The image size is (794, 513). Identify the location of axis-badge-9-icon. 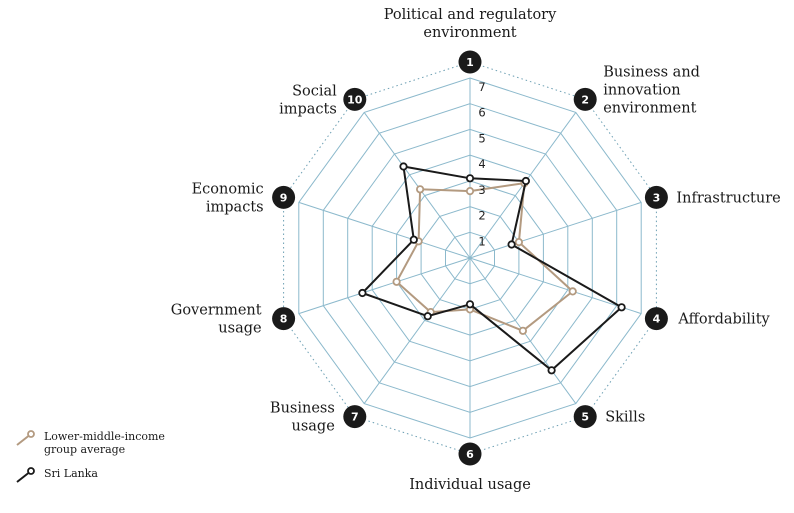
(284, 197).